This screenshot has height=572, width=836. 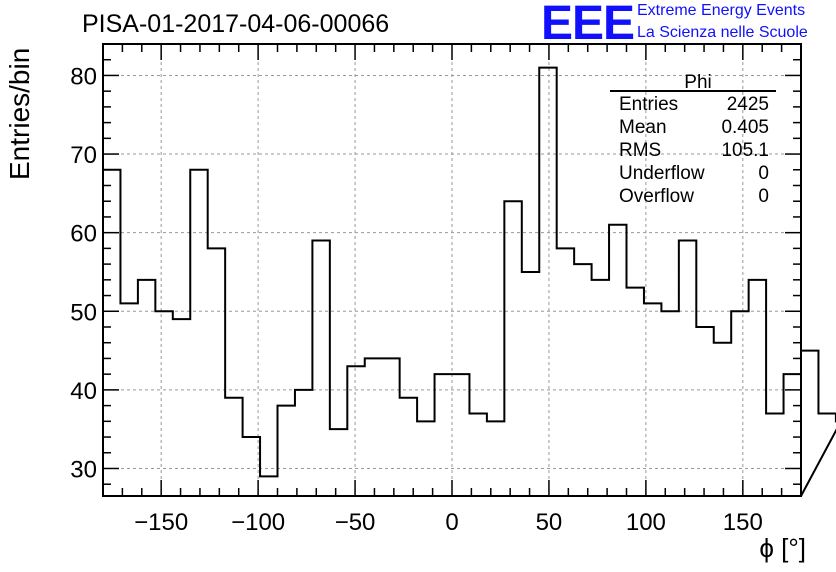 What do you see at coordinates (83, 76) in the screenshot?
I see `y-tick-label: 80` at bounding box center [83, 76].